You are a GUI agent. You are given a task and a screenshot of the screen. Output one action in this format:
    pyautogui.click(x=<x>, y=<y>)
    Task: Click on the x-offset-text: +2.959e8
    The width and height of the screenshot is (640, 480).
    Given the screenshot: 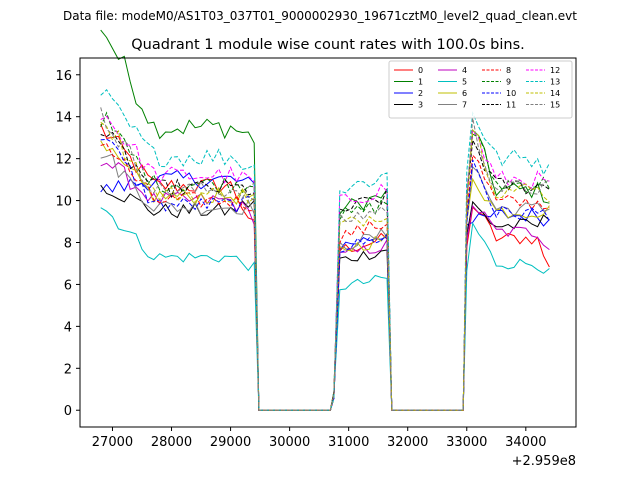 What is the action you would take?
    pyautogui.click(x=544, y=461)
    